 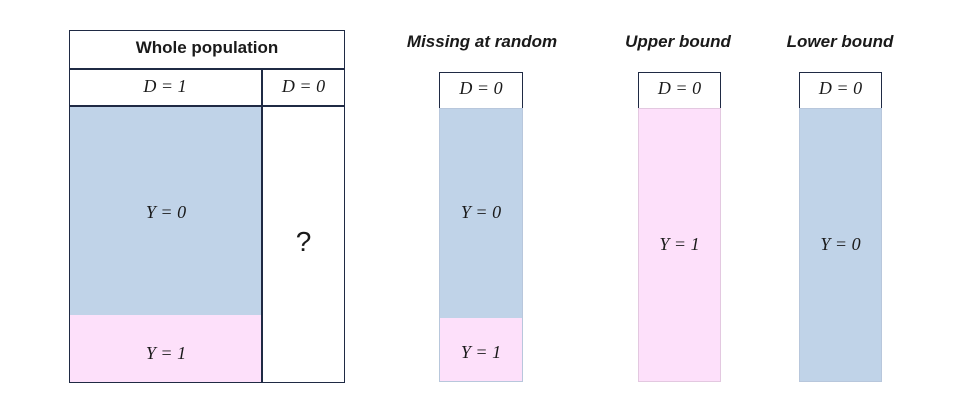 I want to click on mar-y0-region, so click(x=481, y=213).